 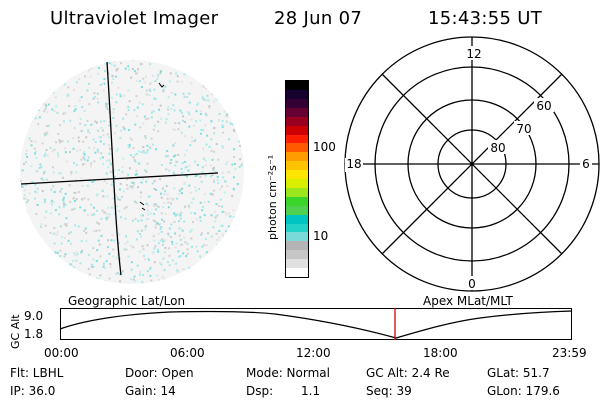 I want to click on y-tick-1.8: 1.8, so click(x=34, y=334).